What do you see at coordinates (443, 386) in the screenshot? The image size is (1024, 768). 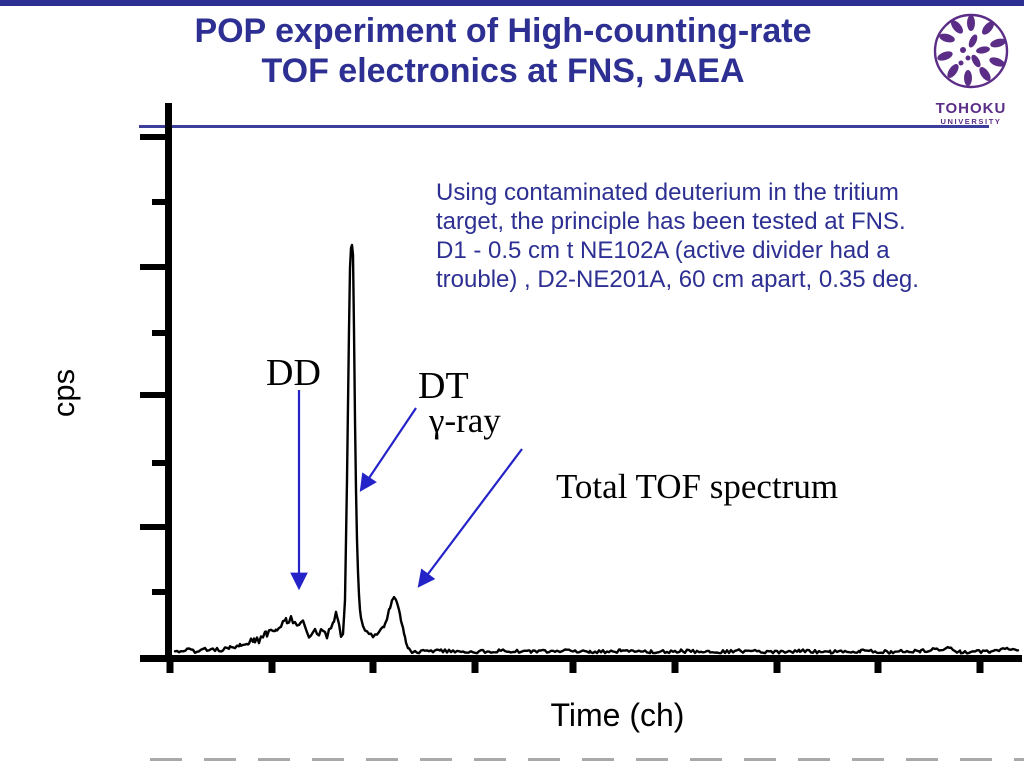 I see `annotation-label-dt: DT` at bounding box center [443, 386].